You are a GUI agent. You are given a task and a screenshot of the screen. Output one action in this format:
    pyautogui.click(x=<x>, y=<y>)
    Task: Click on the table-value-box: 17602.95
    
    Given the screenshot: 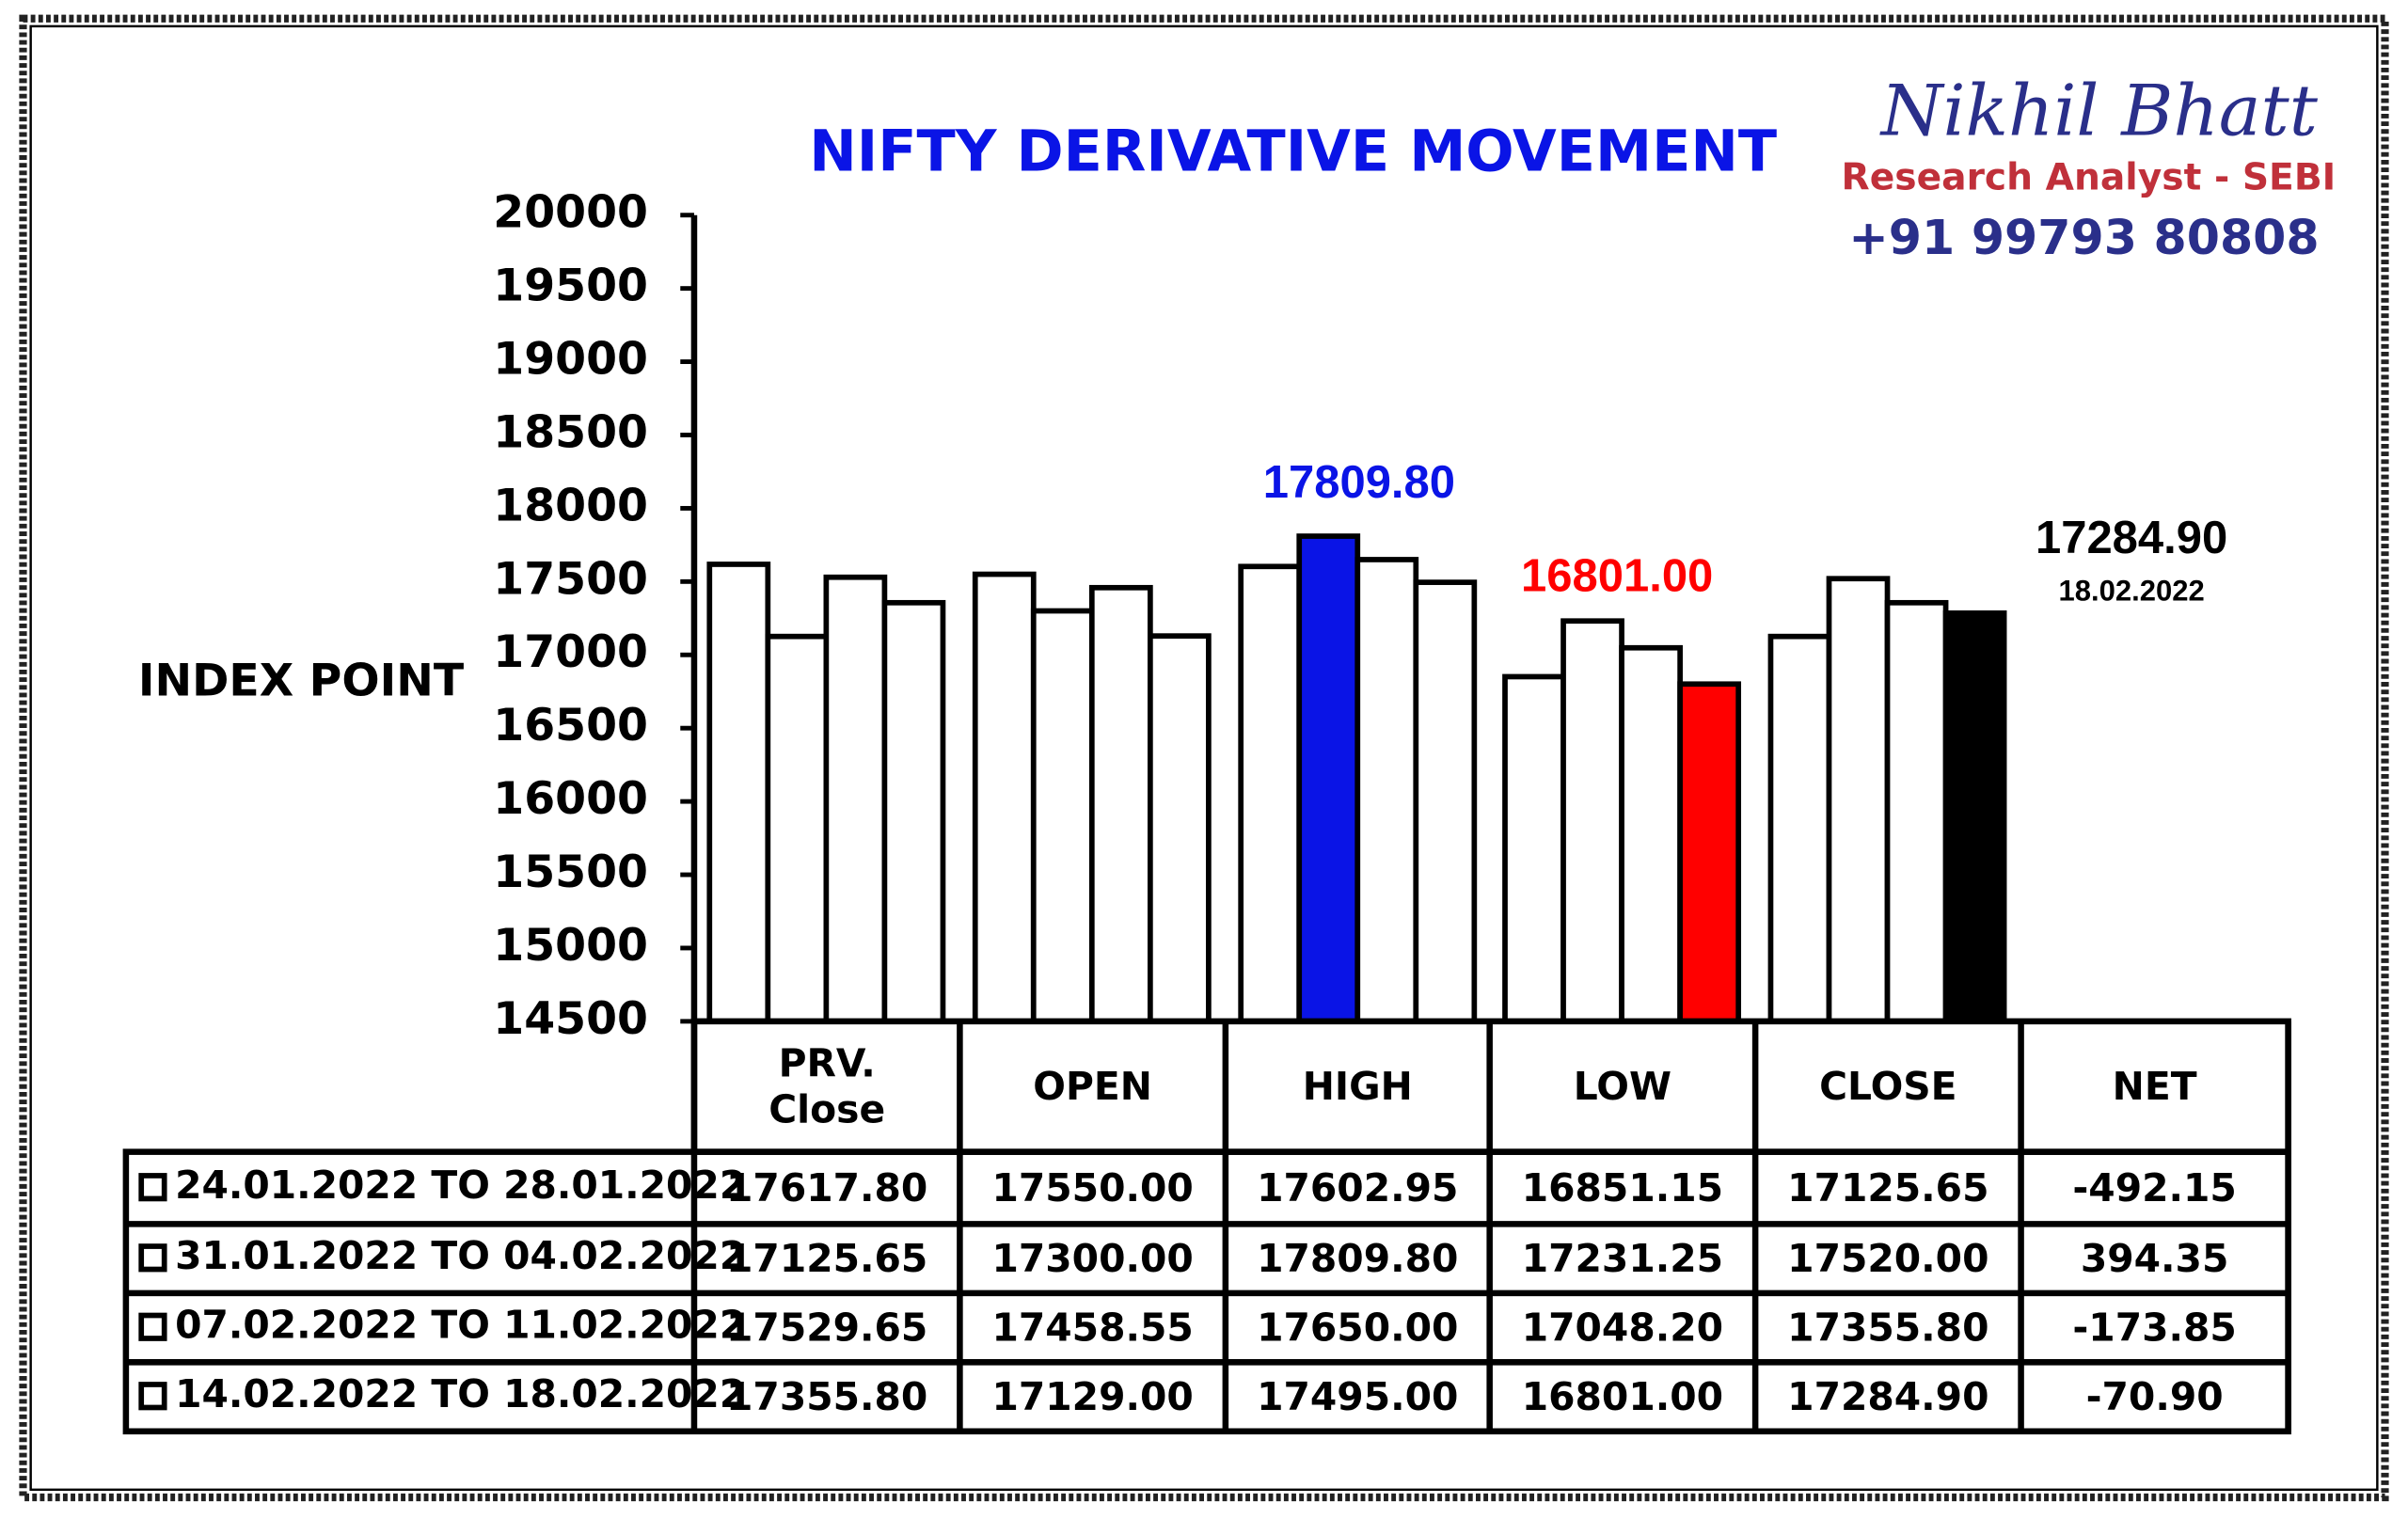 What is the action you would take?
    pyautogui.click(x=1358, y=1187)
    